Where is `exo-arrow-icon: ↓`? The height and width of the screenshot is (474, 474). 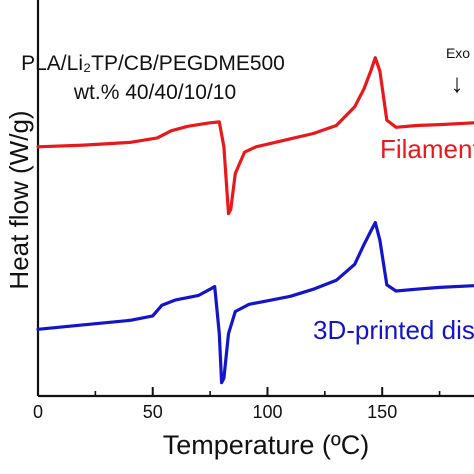
exo-arrow-icon: ↓ is located at coordinates (457, 83).